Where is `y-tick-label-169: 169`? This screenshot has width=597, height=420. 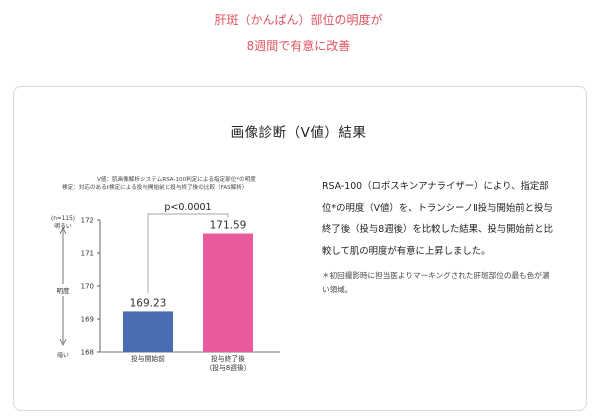 y-tick-label-169: 169 is located at coordinates (87, 320).